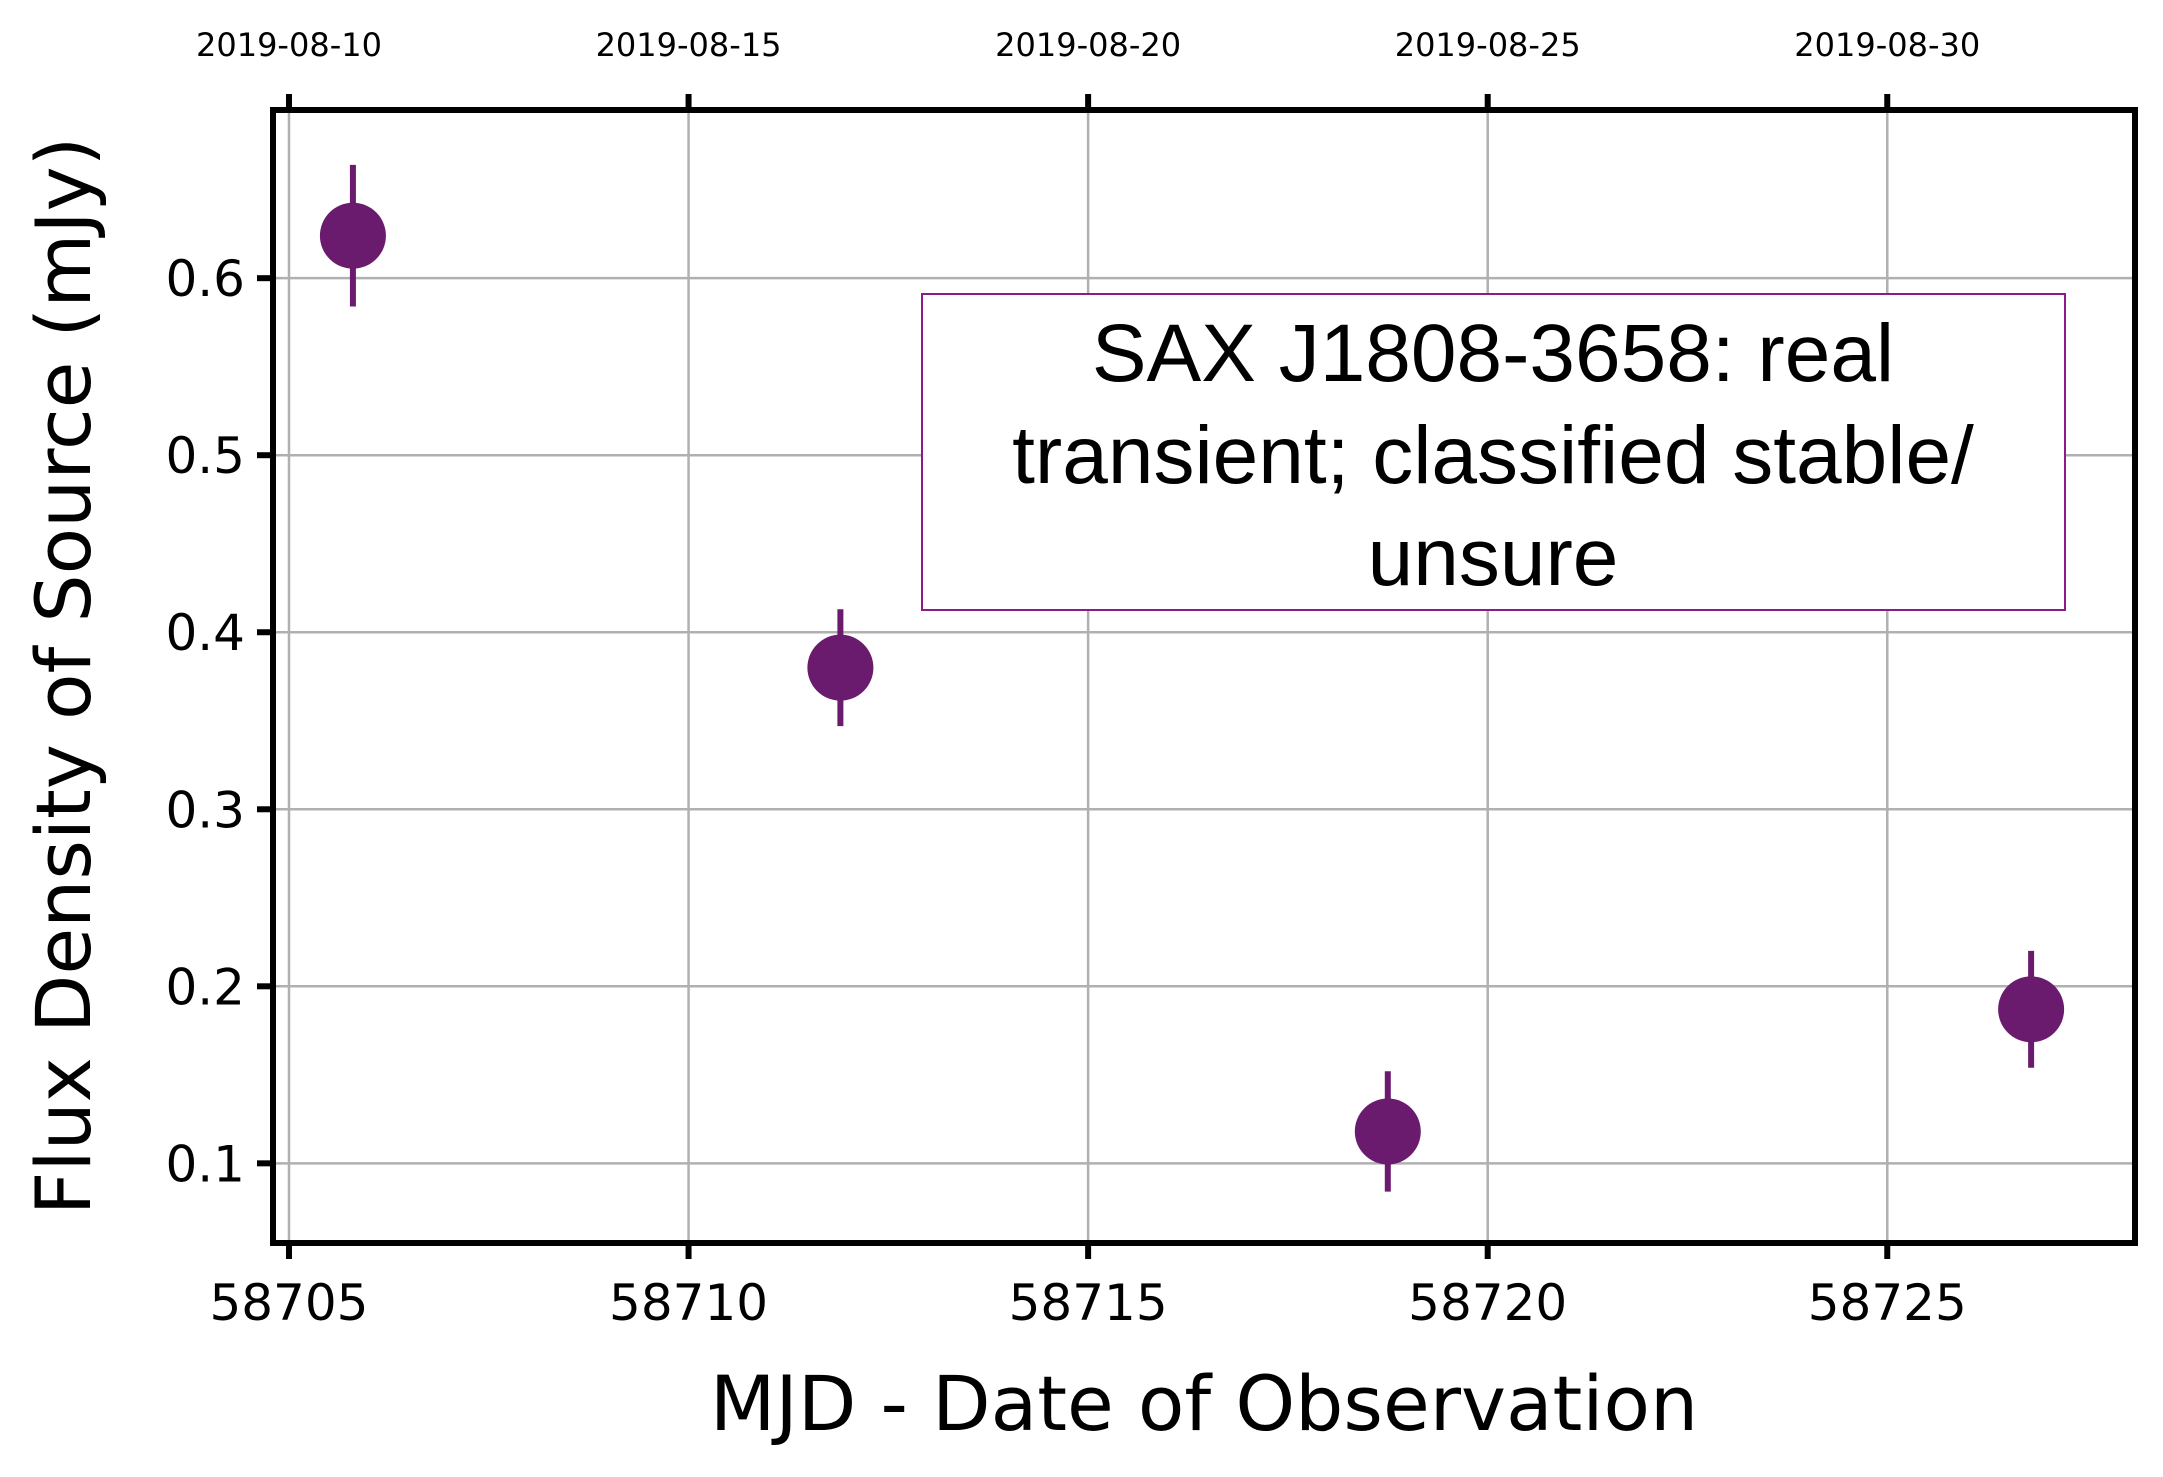  What do you see at coordinates (1488, 45) in the screenshot?
I see `top-x-tick-label: 2019-08-25` at bounding box center [1488, 45].